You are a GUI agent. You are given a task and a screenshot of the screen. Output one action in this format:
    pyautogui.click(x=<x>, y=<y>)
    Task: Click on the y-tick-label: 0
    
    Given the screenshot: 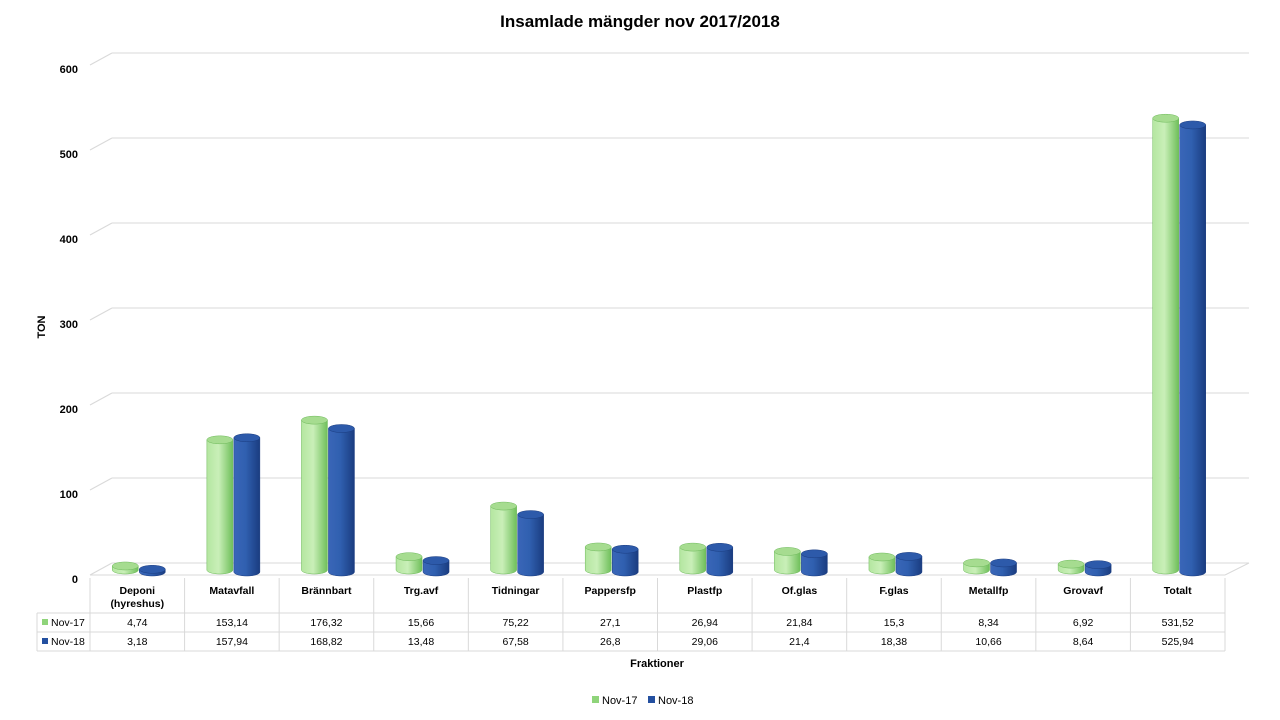 What is the action you would take?
    pyautogui.click(x=75, y=580)
    